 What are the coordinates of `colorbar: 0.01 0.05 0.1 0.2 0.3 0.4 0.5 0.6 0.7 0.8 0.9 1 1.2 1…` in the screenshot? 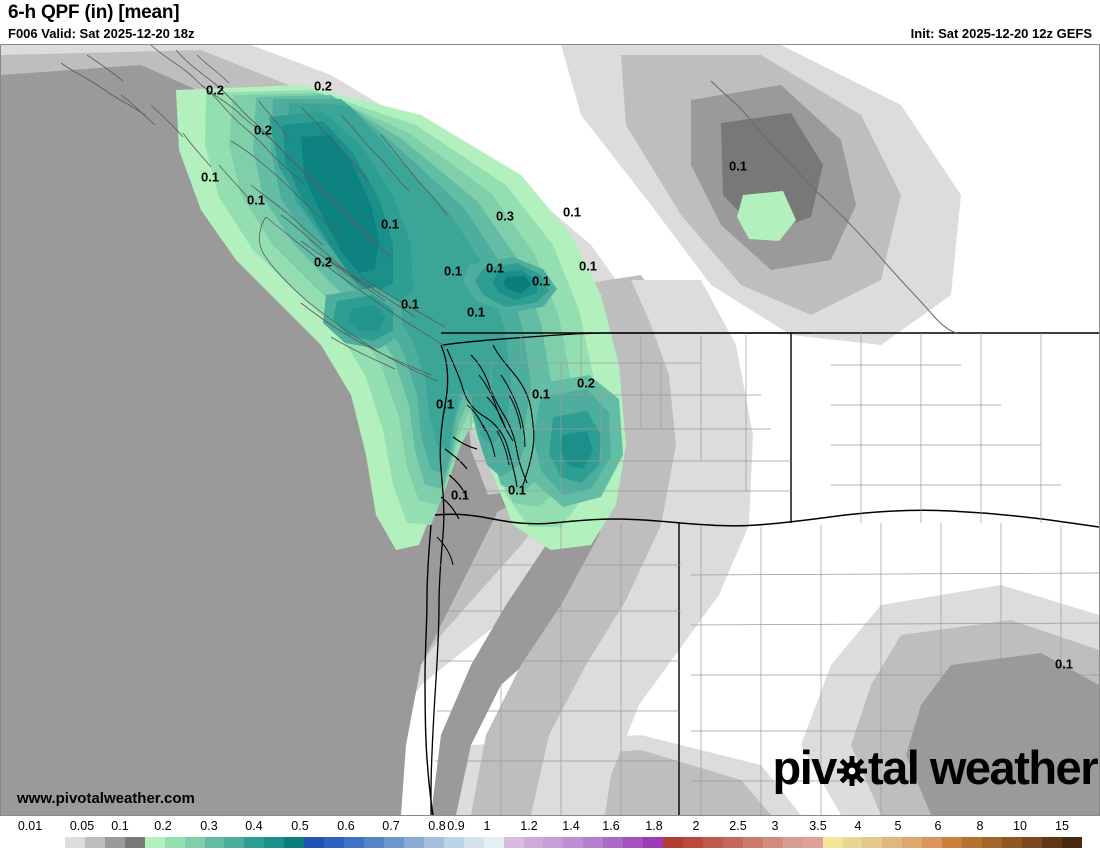 It's located at (550, 834).